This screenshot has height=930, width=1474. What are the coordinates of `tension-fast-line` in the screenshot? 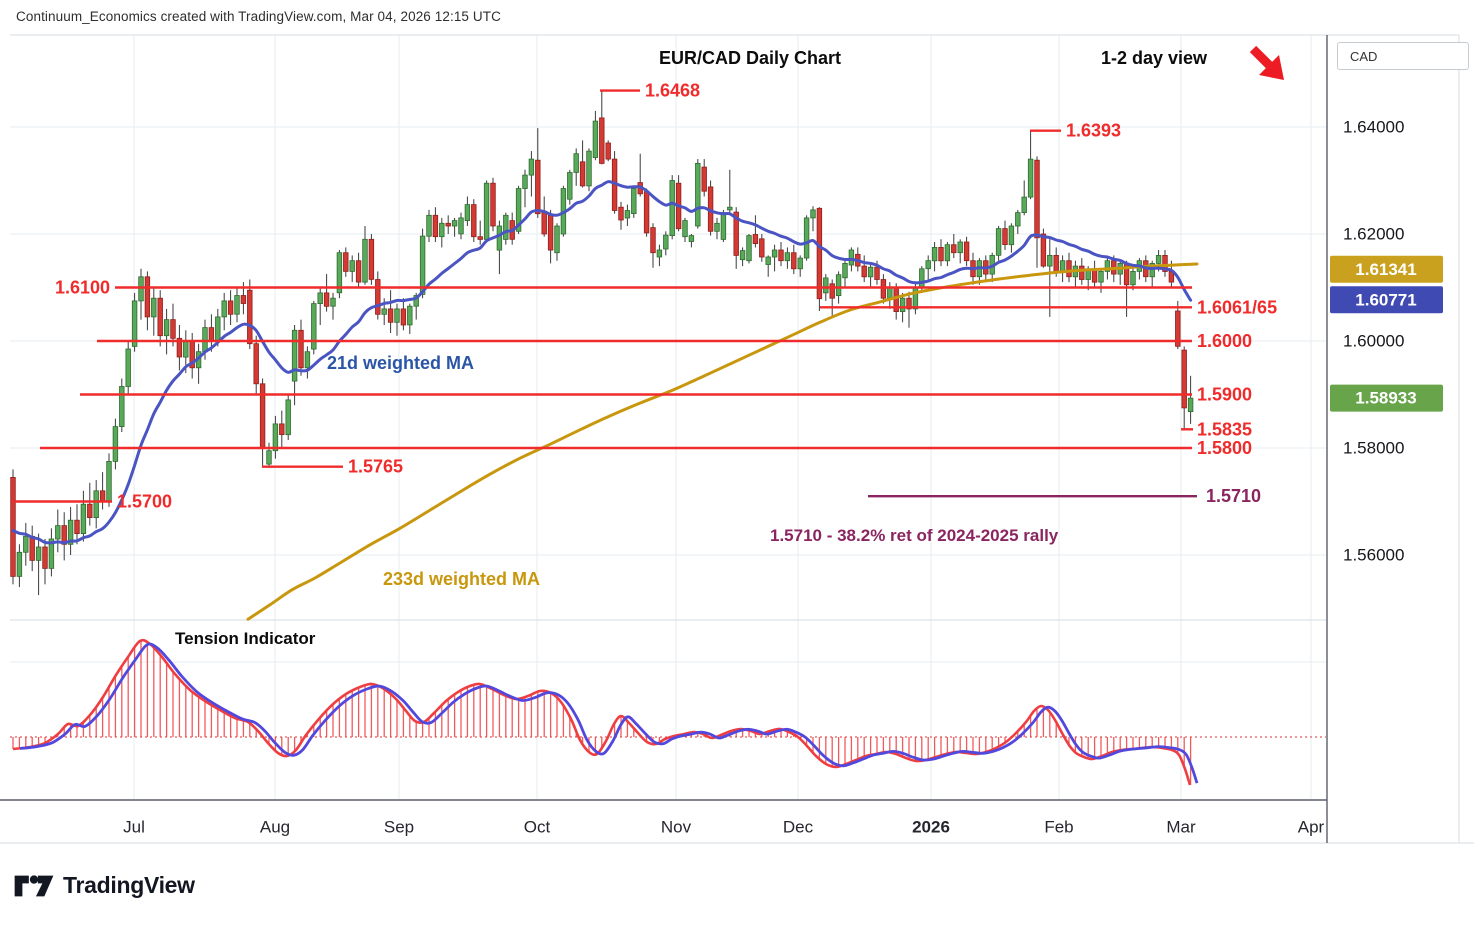 It's located at (602, 712).